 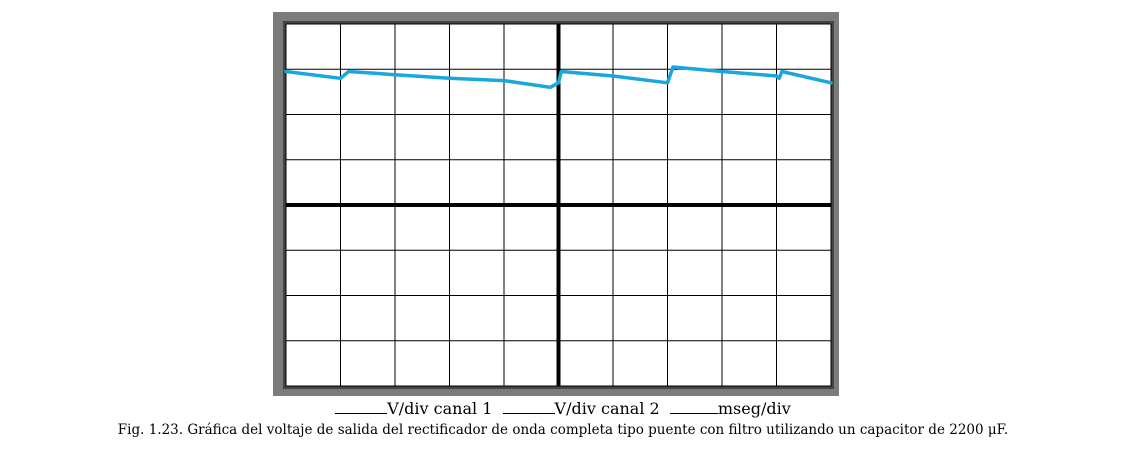 I want to click on blank-timebase, so click(x=693, y=406).